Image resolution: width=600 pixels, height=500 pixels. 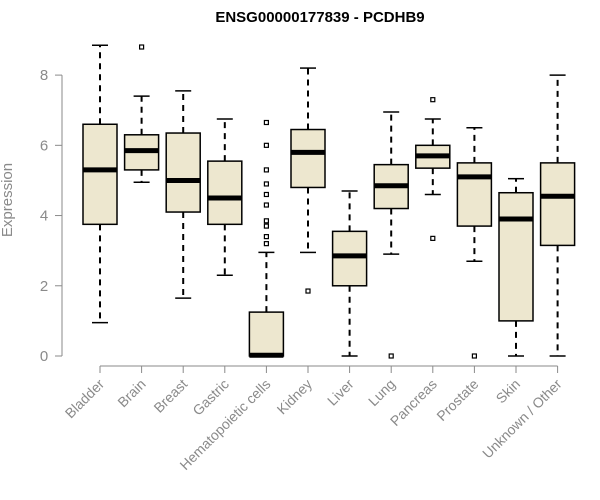 I want to click on y-axis-label: Expression, so click(x=8, y=200).